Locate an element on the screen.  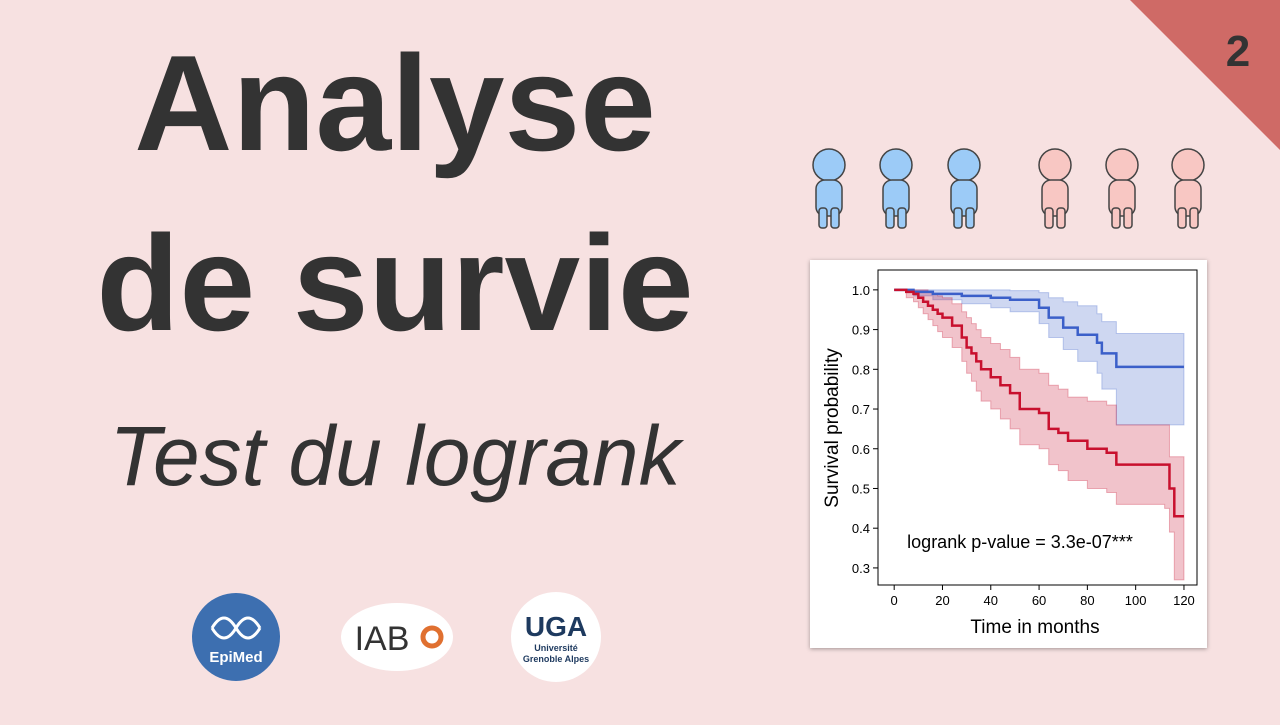
annotation: logrank p-value = 3.3e-07*** is located at coordinates (1020, 542).